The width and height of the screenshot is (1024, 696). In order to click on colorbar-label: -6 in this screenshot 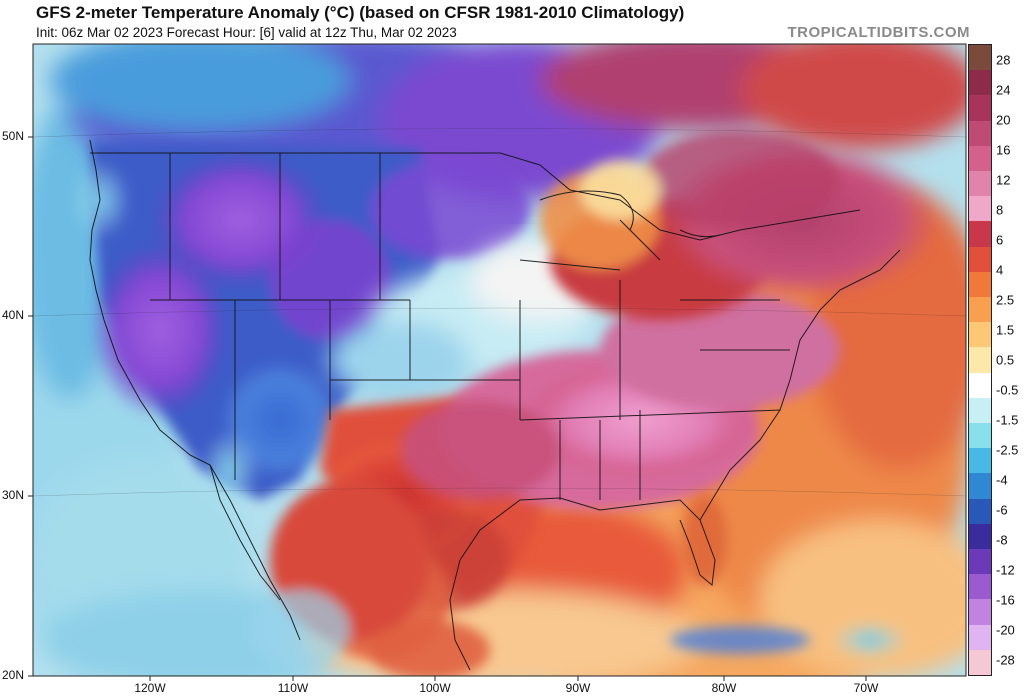, I will do `click(1002, 510)`.